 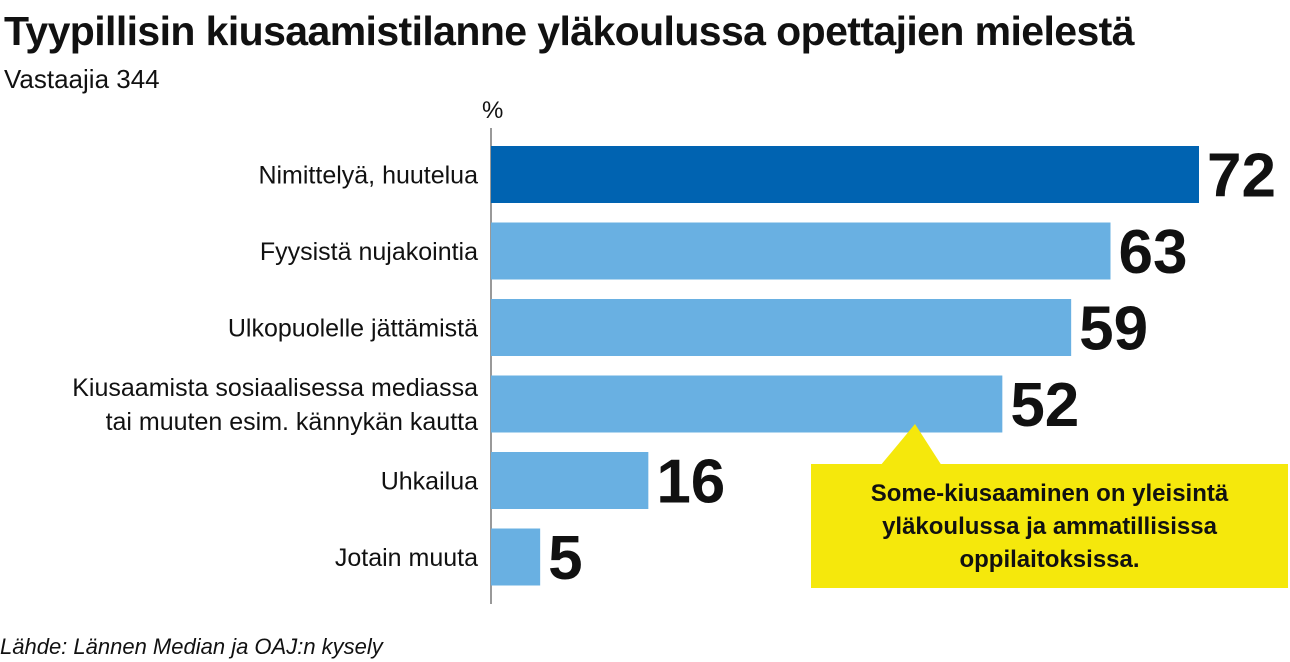 I want to click on category-label-2: Fyysistä nujakointia, so click(x=369, y=252).